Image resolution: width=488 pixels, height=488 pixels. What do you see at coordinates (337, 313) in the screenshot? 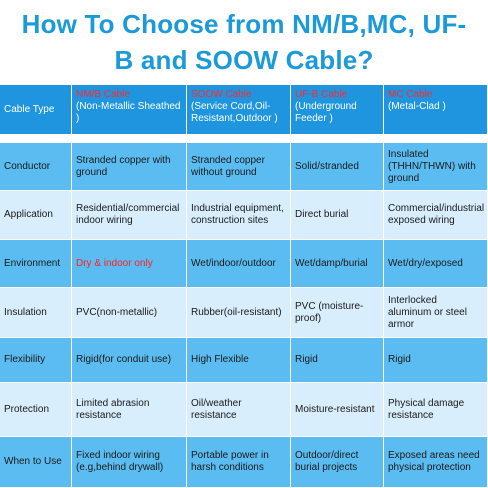
I see `table-cell: PVC (moisture-proof)` at bounding box center [337, 313].